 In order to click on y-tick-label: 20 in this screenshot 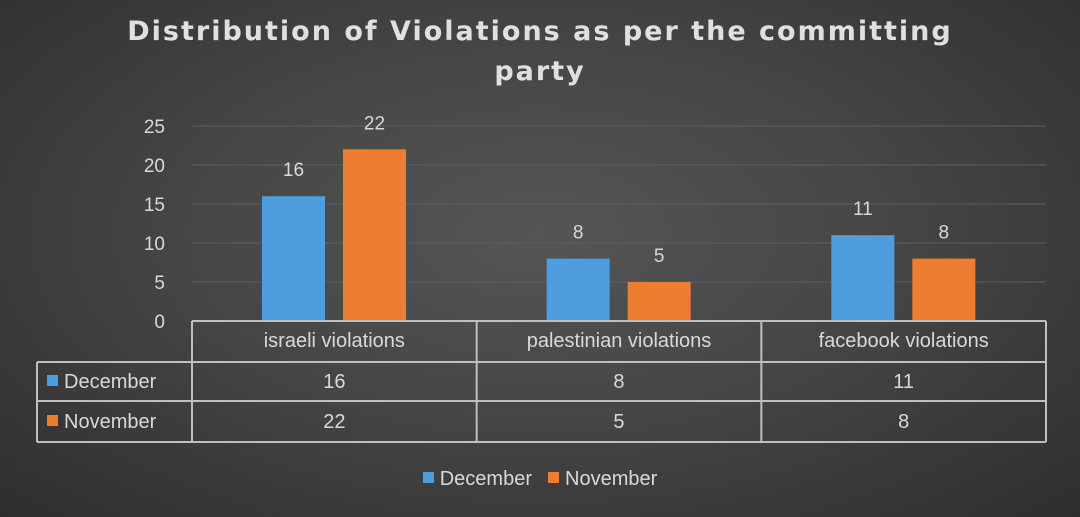, I will do `click(154, 166)`.